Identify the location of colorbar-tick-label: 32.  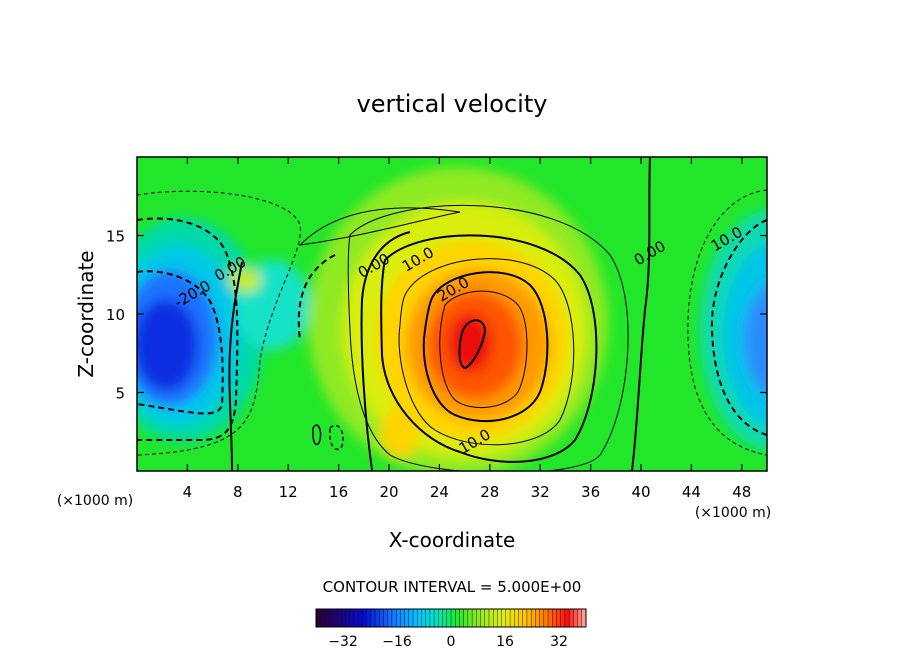
(559, 642).